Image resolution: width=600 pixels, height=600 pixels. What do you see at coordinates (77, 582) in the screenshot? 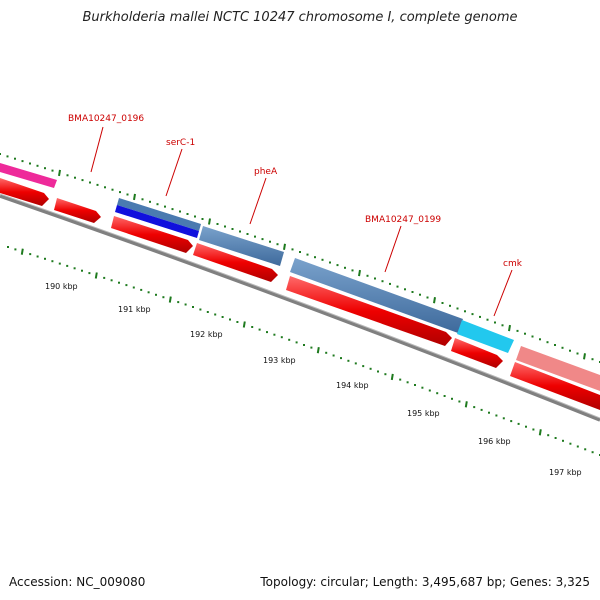
I see `accession-text: Accession: NC_009080` at bounding box center [77, 582].